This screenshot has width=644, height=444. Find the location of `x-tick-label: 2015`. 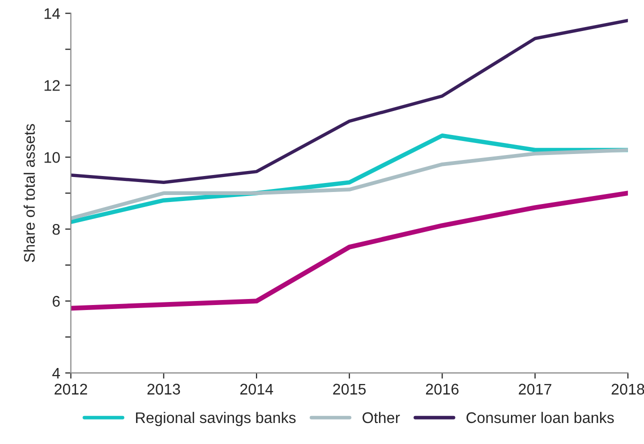

x-tick-label: 2015 is located at coordinates (349, 389).